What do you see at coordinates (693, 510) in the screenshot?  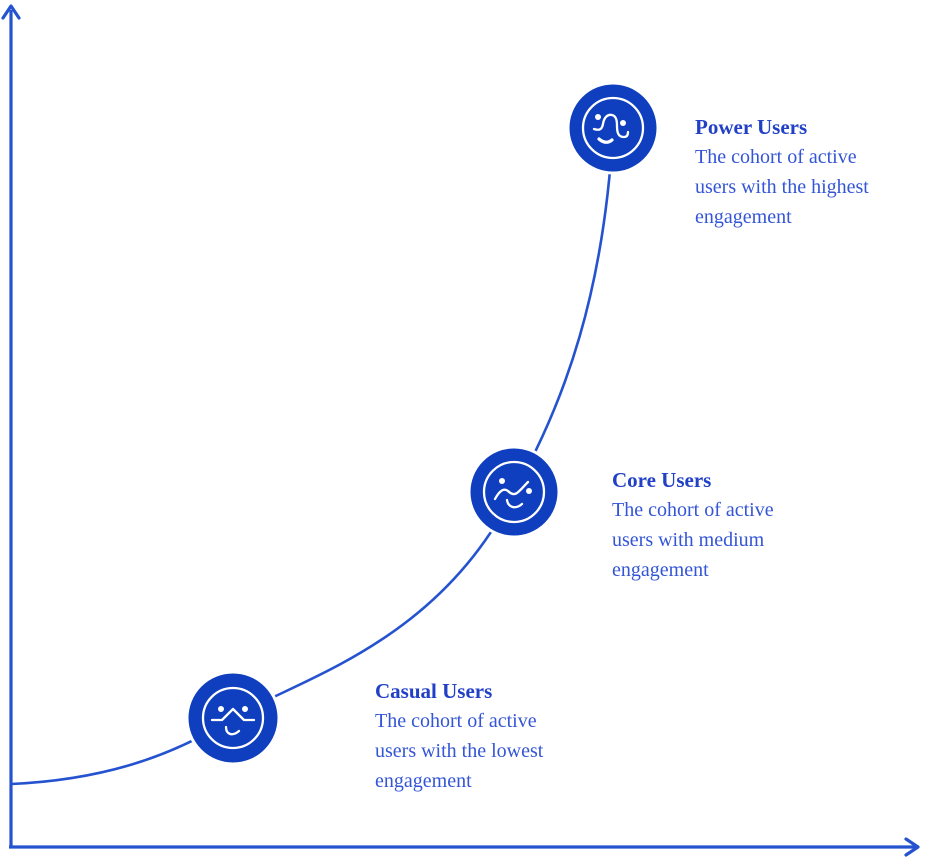 I see `core-users-desc-line: The cohort of active` at bounding box center [693, 510].